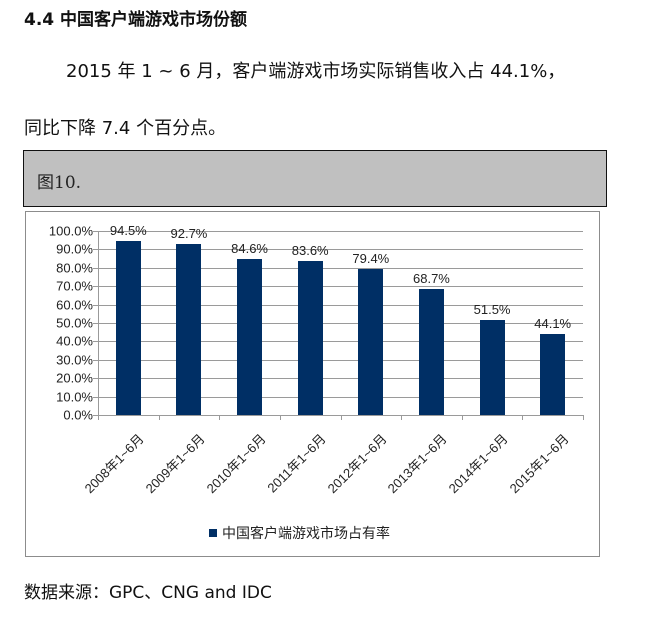  I want to click on bar-value-label: 94.5%, so click(128, 231).